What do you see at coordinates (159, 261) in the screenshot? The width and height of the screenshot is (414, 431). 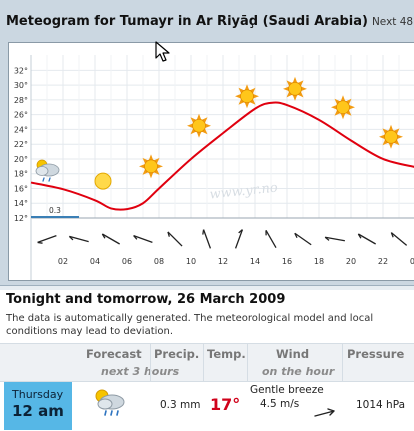 I see `x-tick-label: 08` at bounding box center [159, 261].